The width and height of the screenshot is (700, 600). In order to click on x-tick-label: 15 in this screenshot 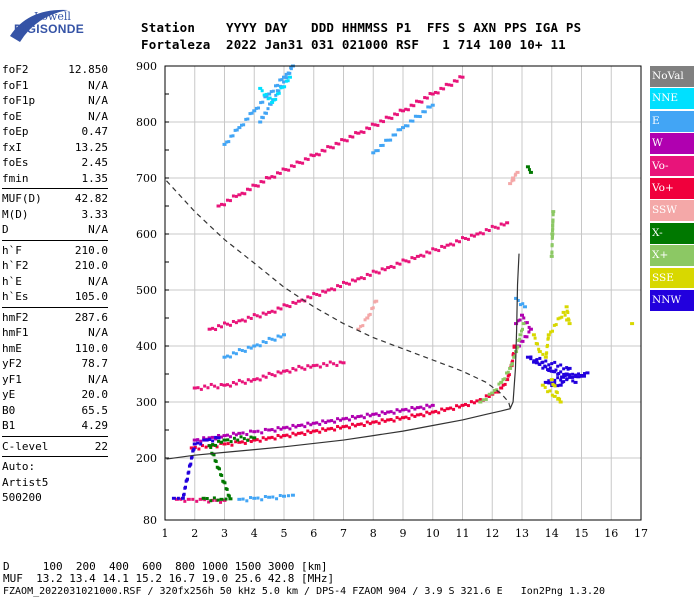, I will do `click(582, 533)`.